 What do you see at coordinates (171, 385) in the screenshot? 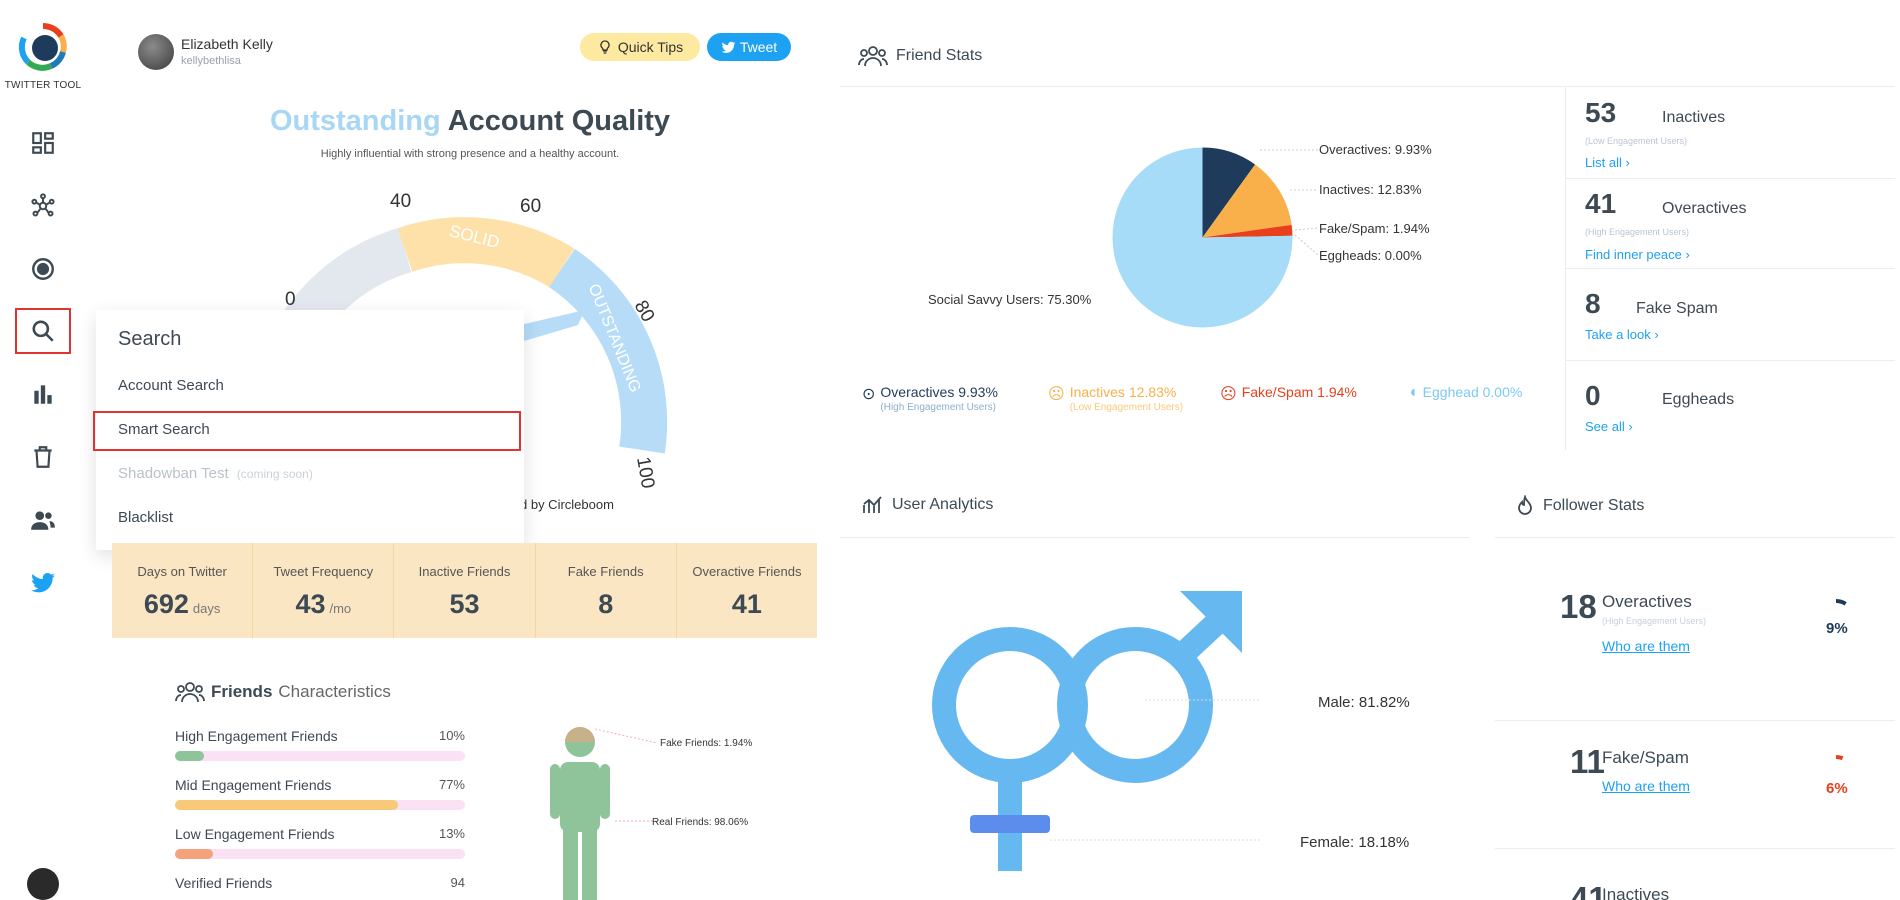
I see `menu-account-search: Account Search` at bounding box center [171, 385].